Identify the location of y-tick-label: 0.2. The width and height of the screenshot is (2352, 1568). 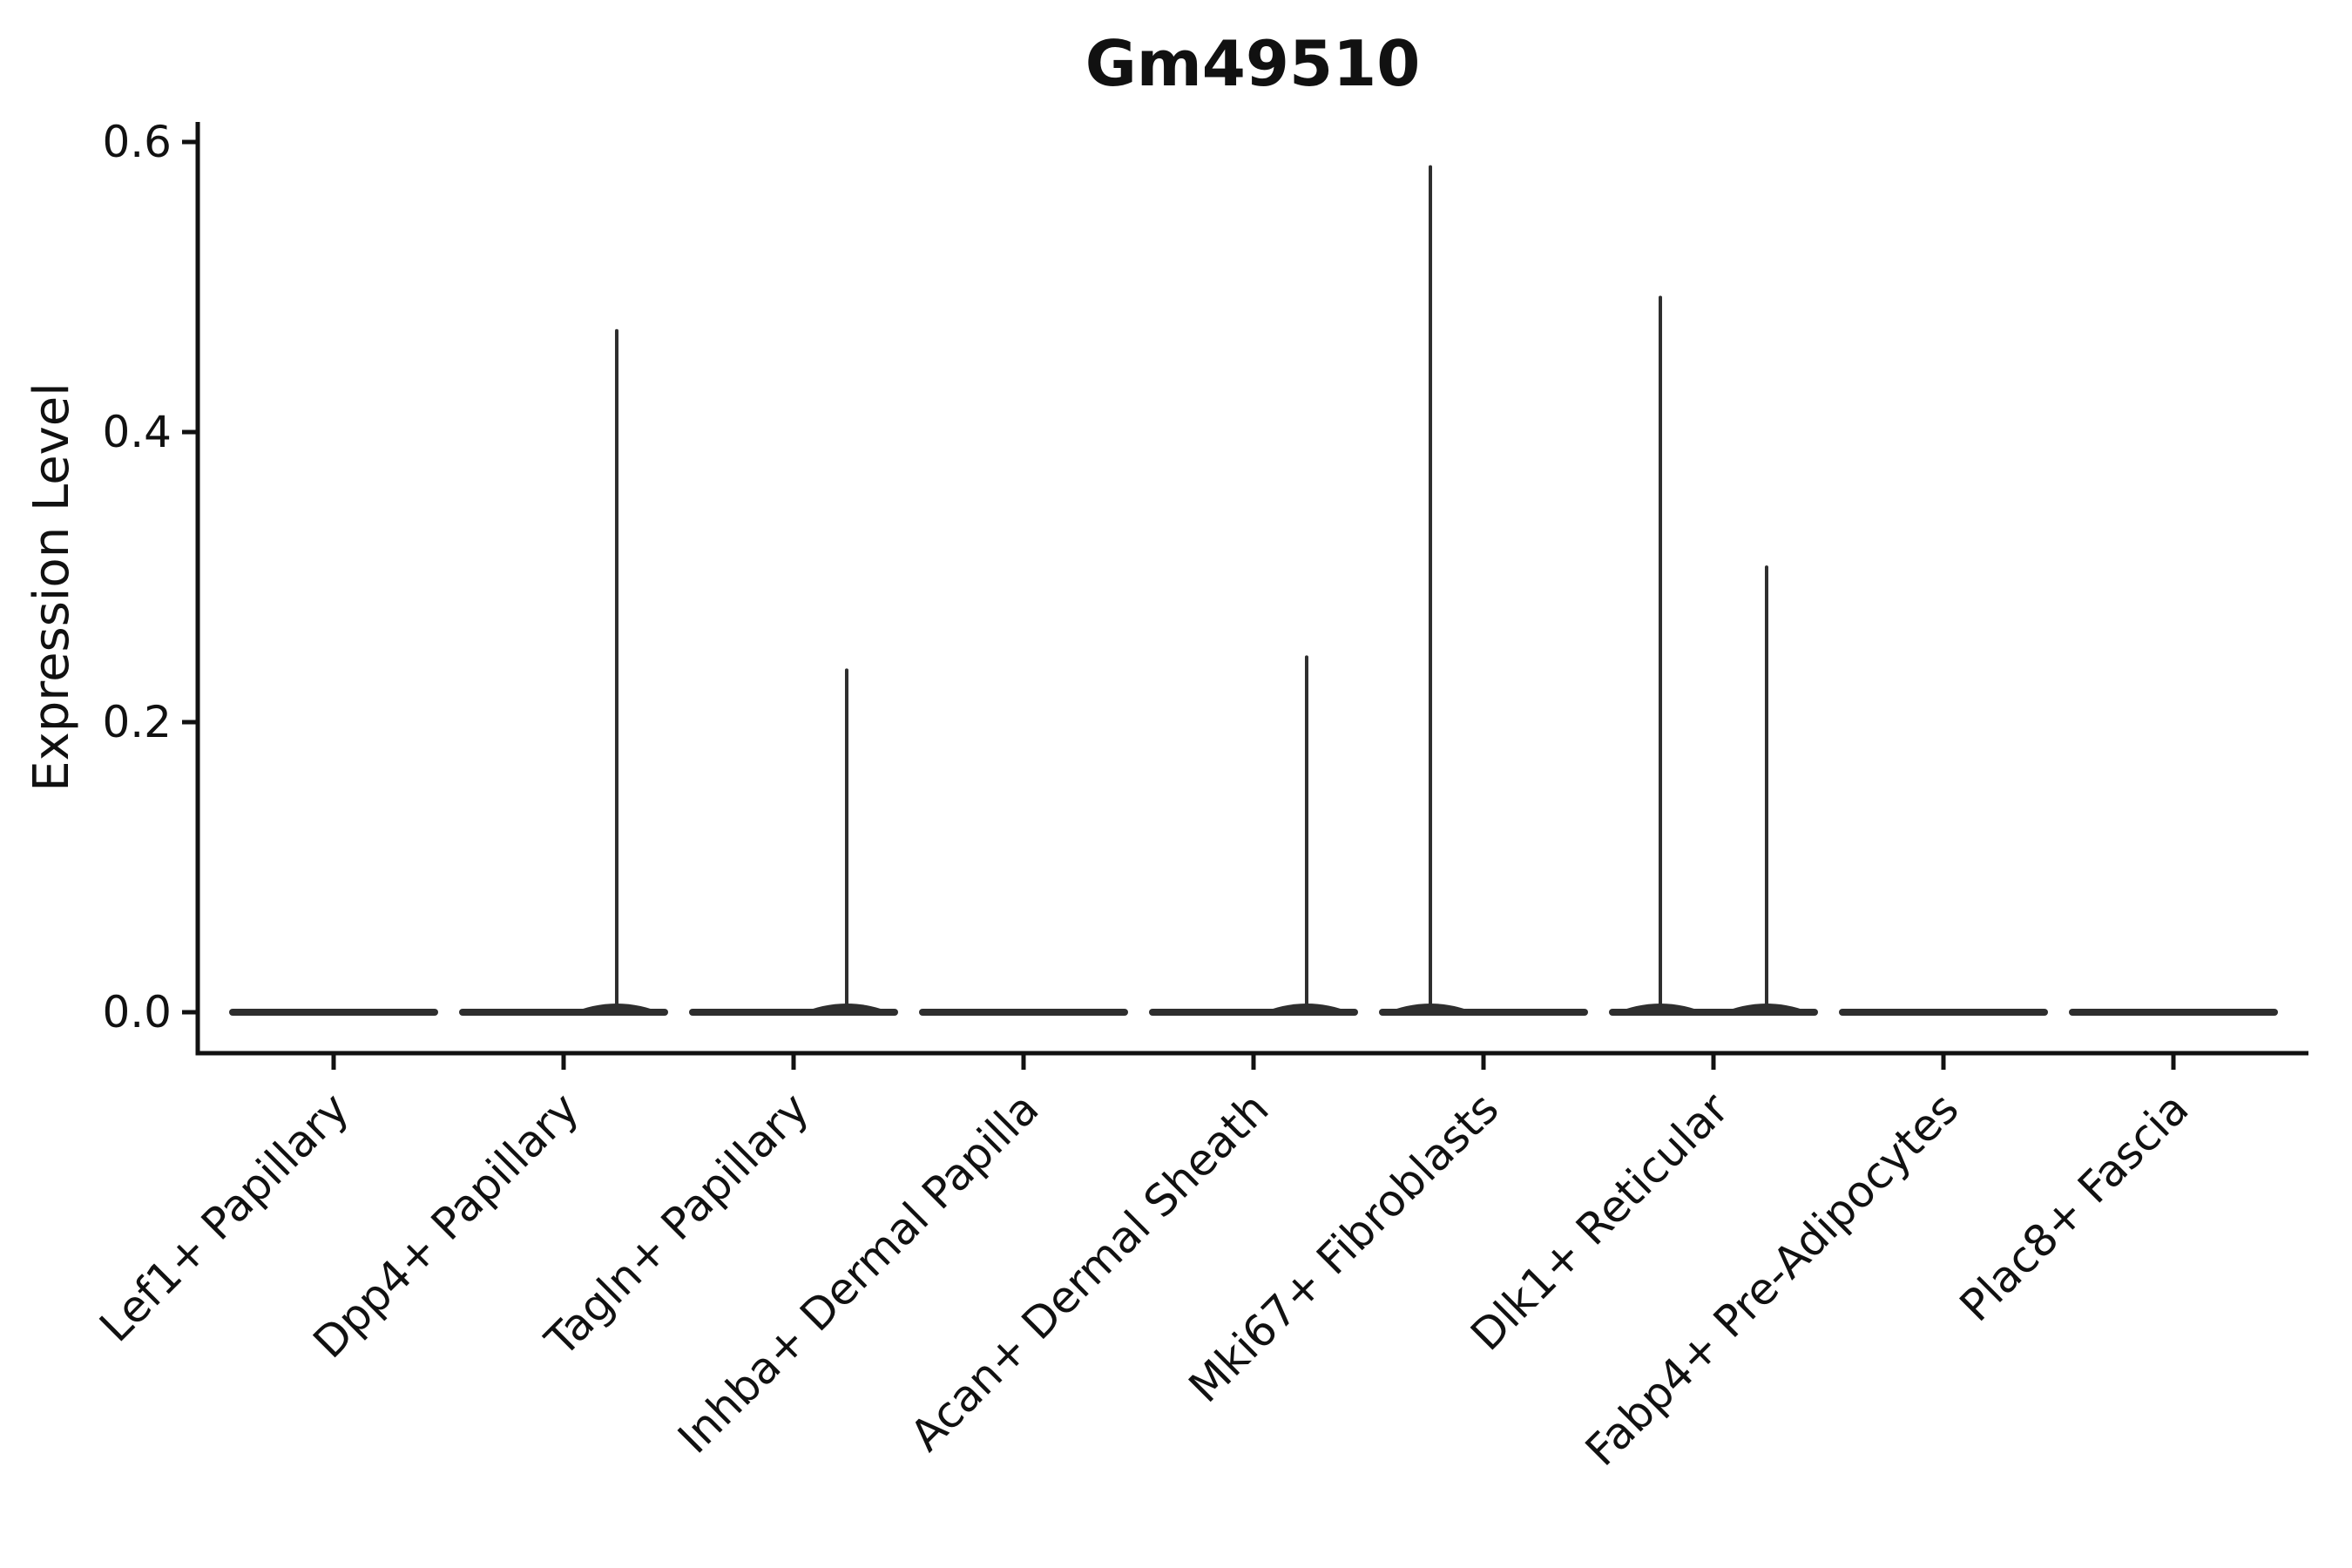
(137, 722).